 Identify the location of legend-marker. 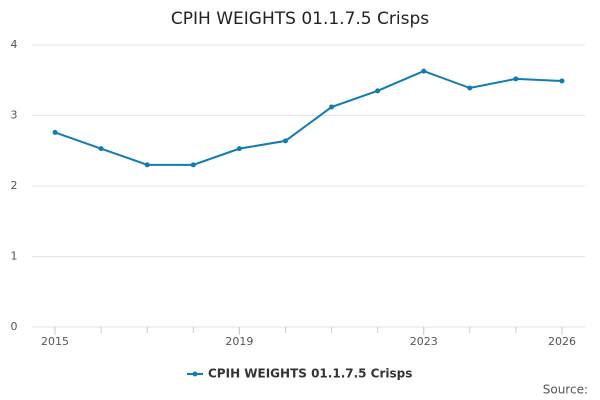
(195, 374).